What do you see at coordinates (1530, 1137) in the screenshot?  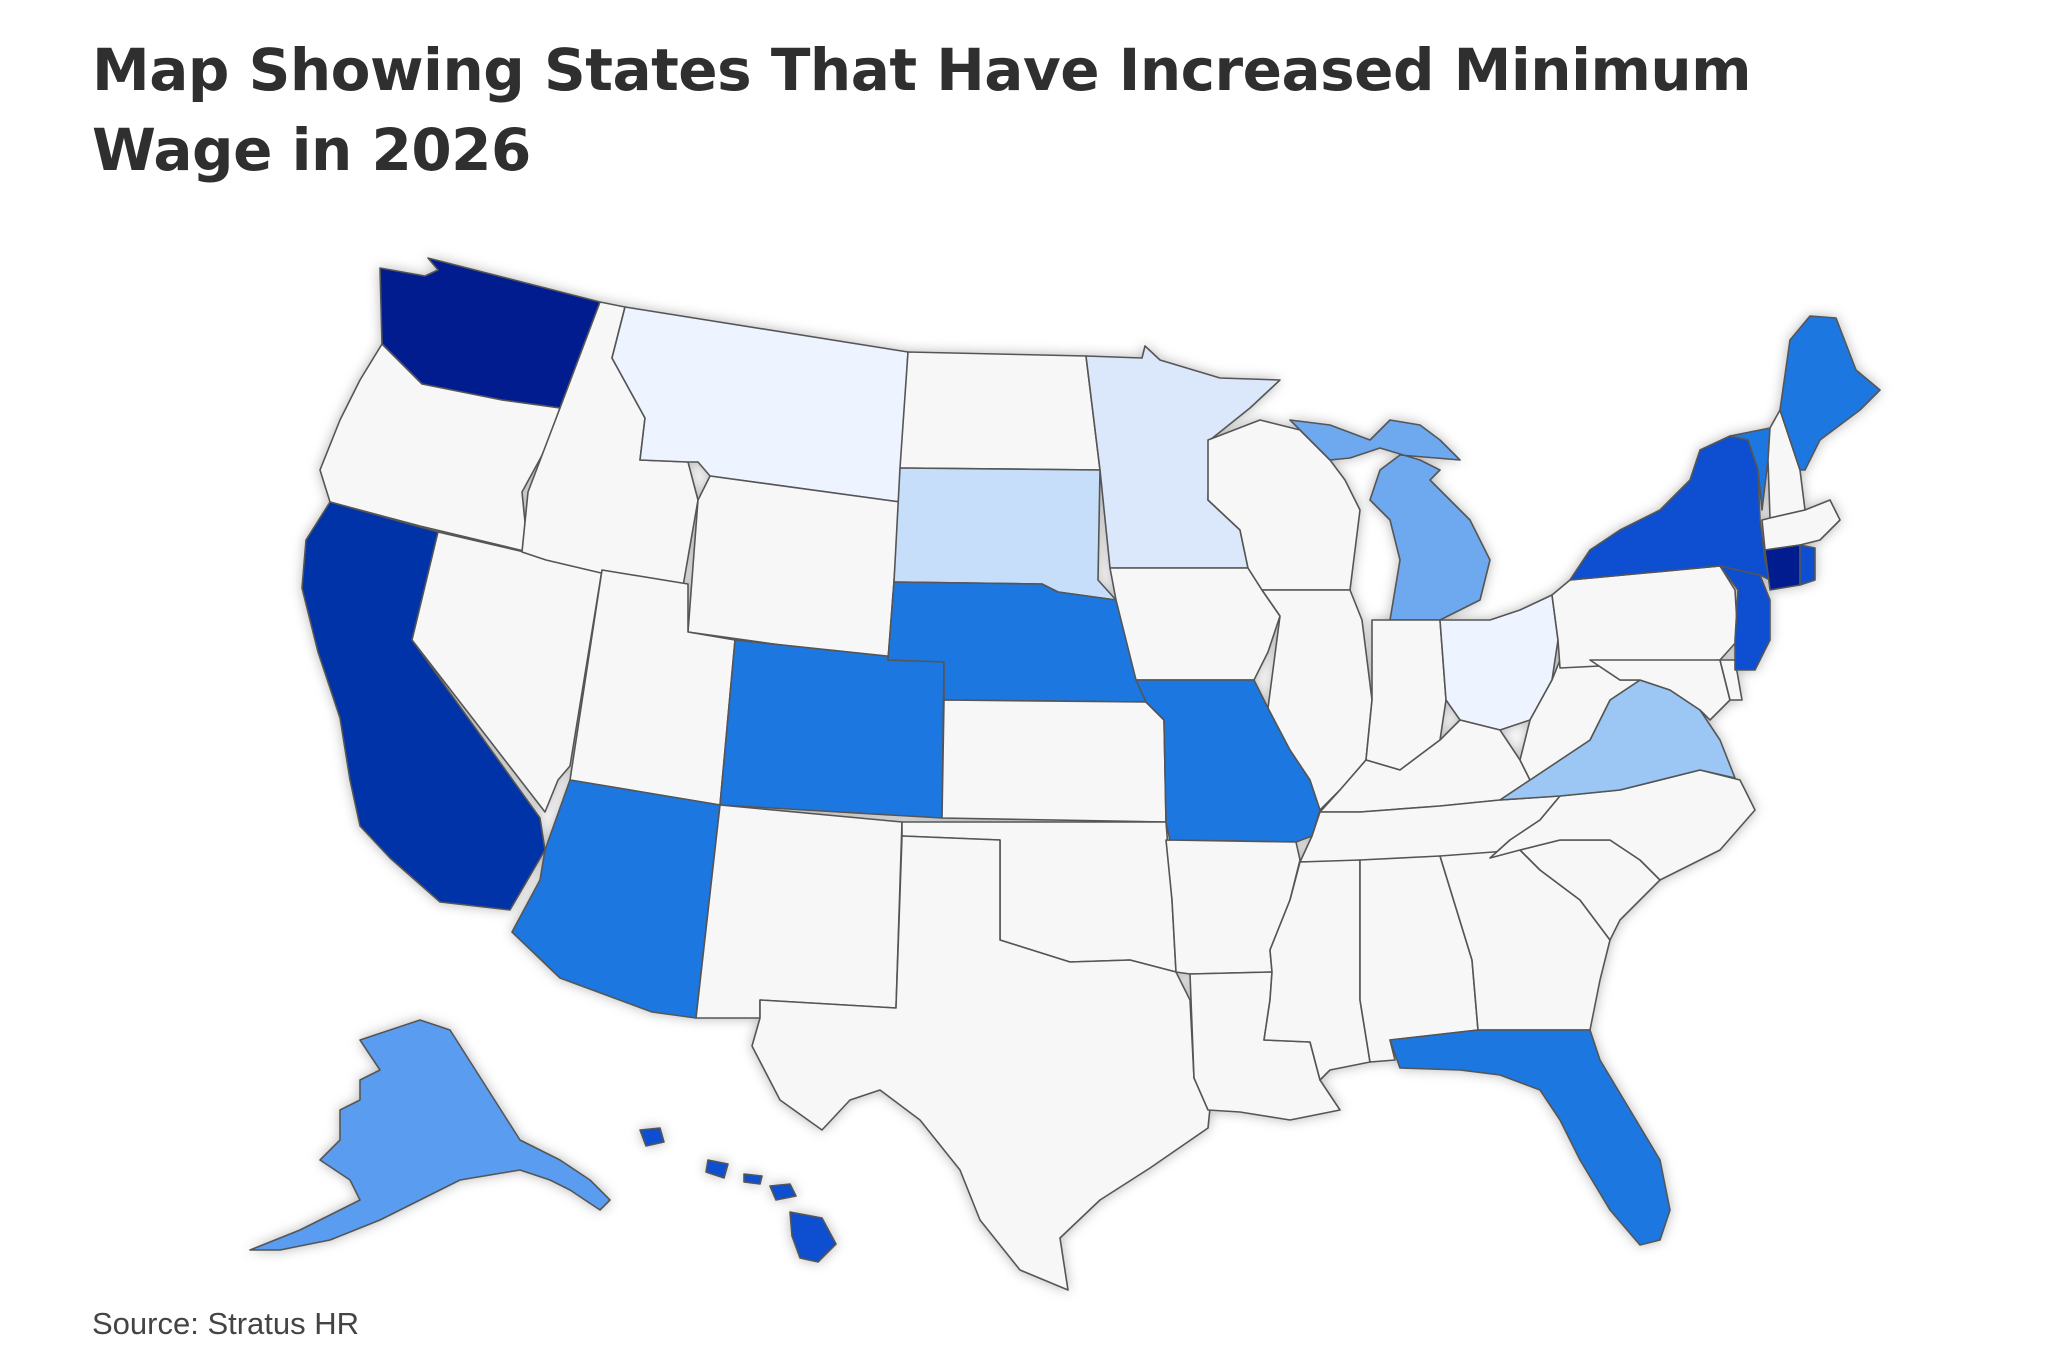 I see `state-florida` at bounding box center [1530, 1137].